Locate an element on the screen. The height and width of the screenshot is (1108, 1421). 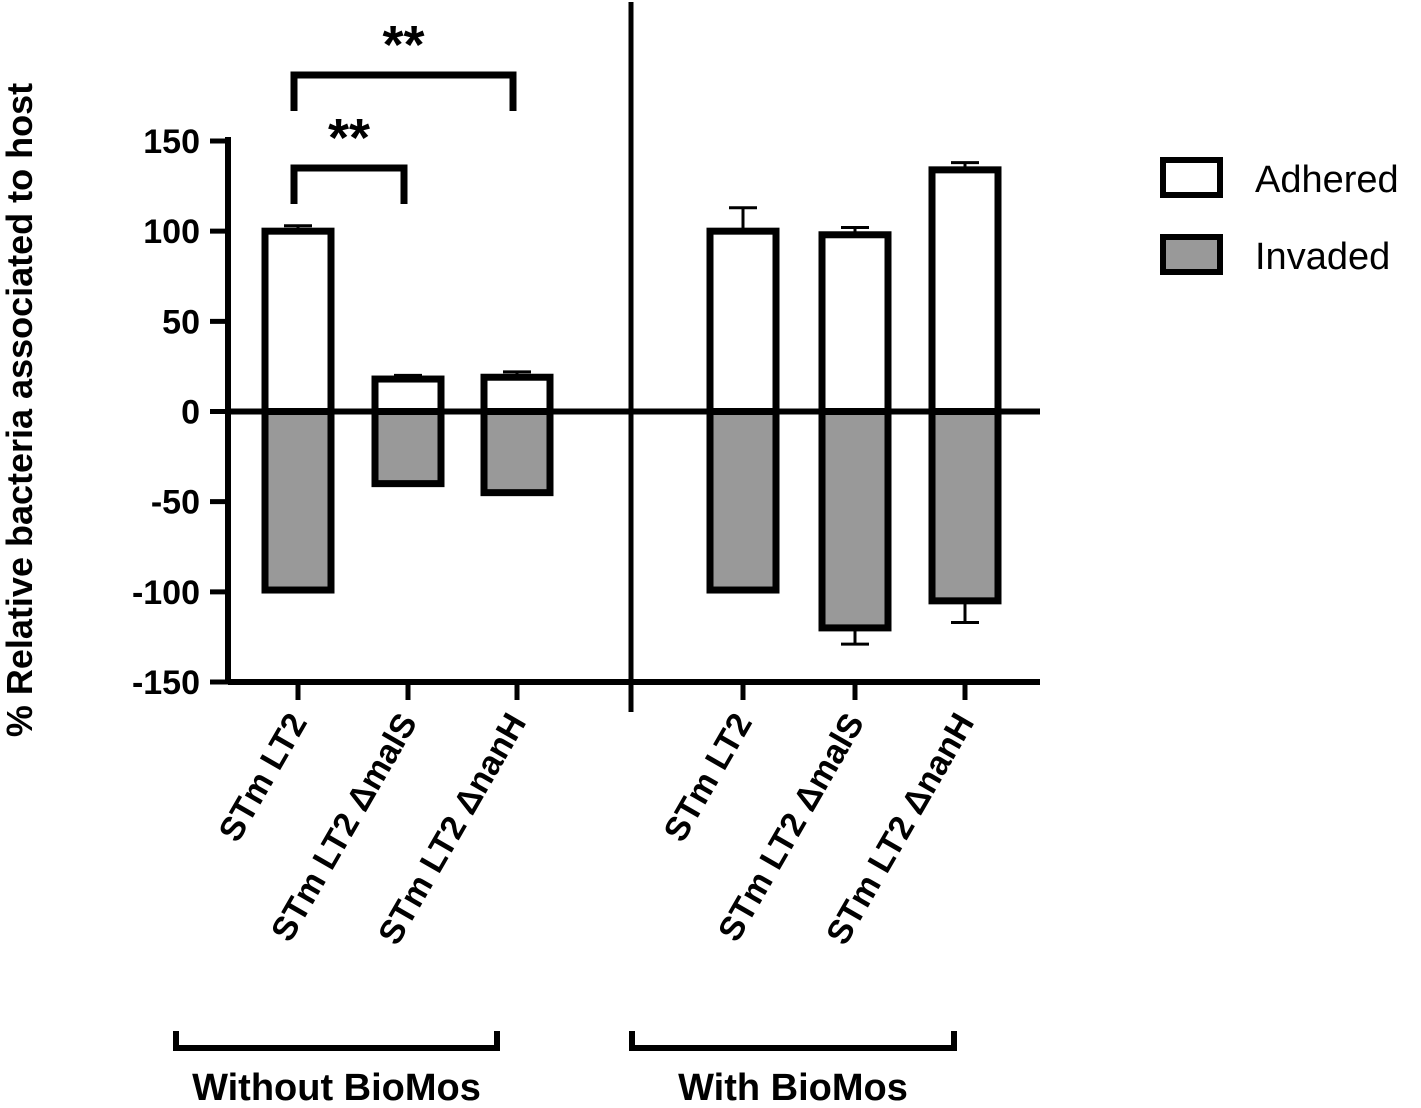
y-tick-label: 50 is located at coordinates (181, 322).